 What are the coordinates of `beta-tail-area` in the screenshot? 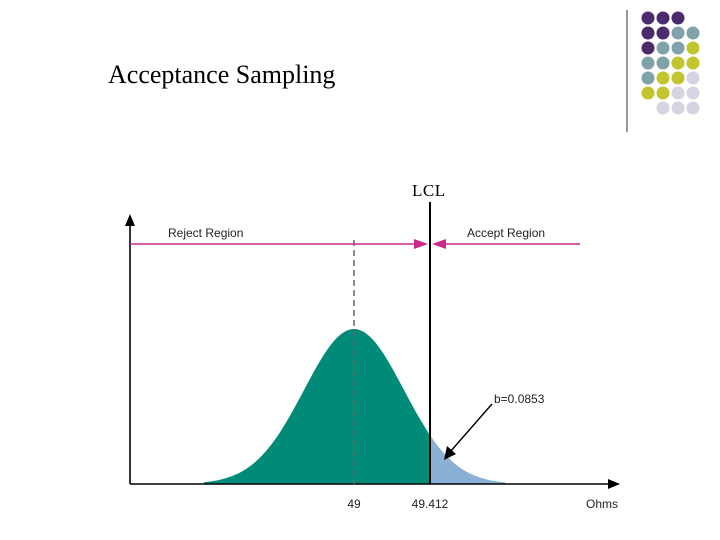 It's located at (467, 459).